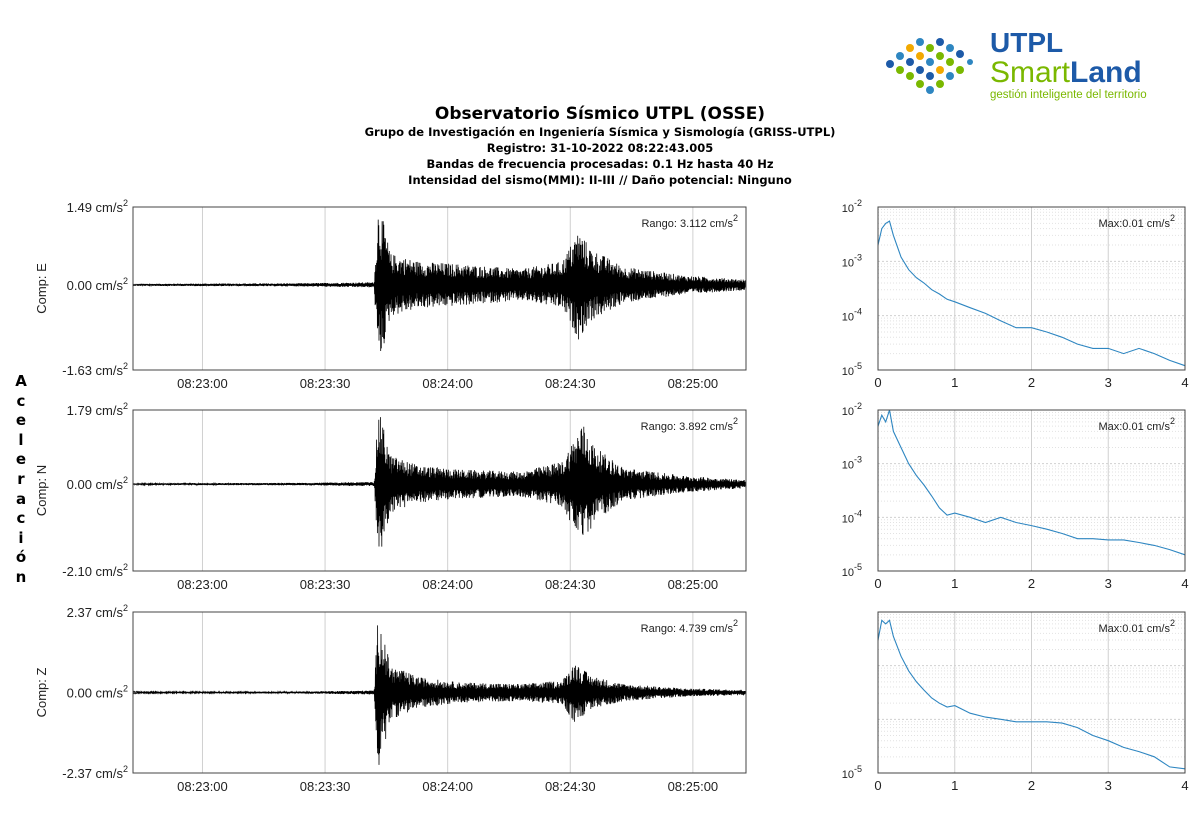 The image size is (1200, 821). I want to click on y-tick-label: -2.10 cm/s2, so click(95, 570).